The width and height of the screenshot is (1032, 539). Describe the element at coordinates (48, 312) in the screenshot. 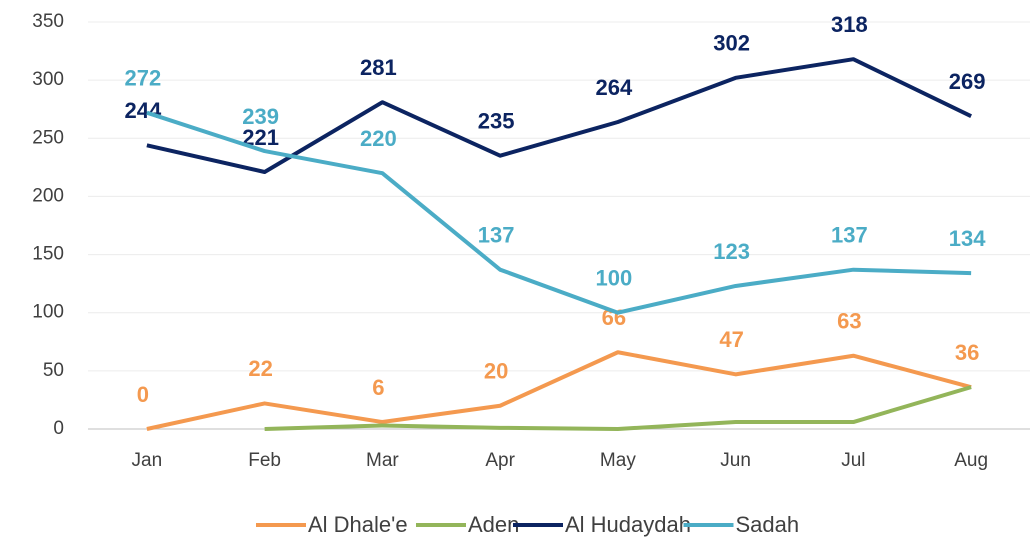

I see `y-tick-label: 100` at that location.